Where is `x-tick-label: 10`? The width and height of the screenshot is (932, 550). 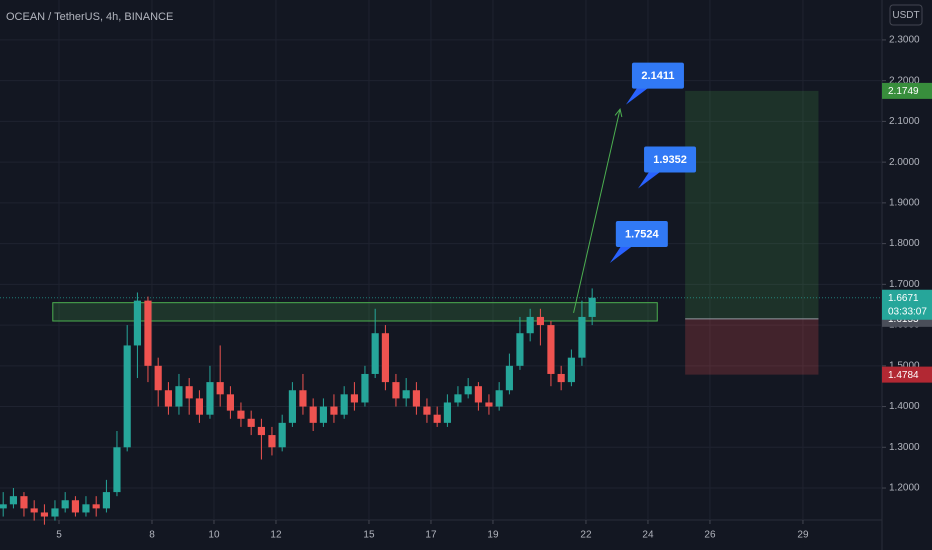
x-tick-label: 10 is located at coordinates (214, 535).